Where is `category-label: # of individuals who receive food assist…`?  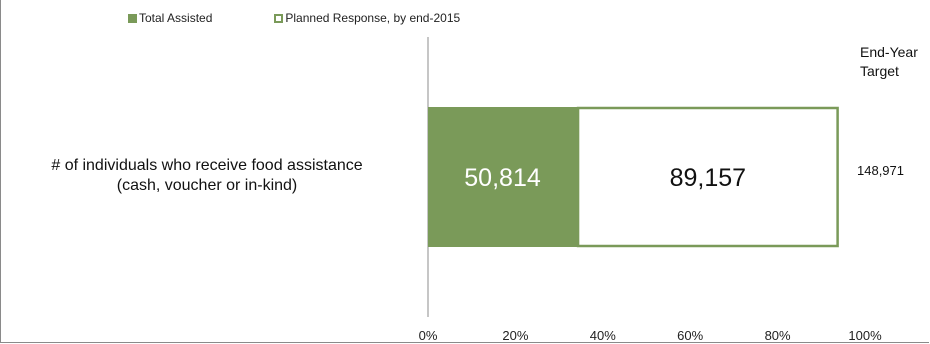 category-label: # of individuals who receive food assist… is located at coordinates (207, 175).